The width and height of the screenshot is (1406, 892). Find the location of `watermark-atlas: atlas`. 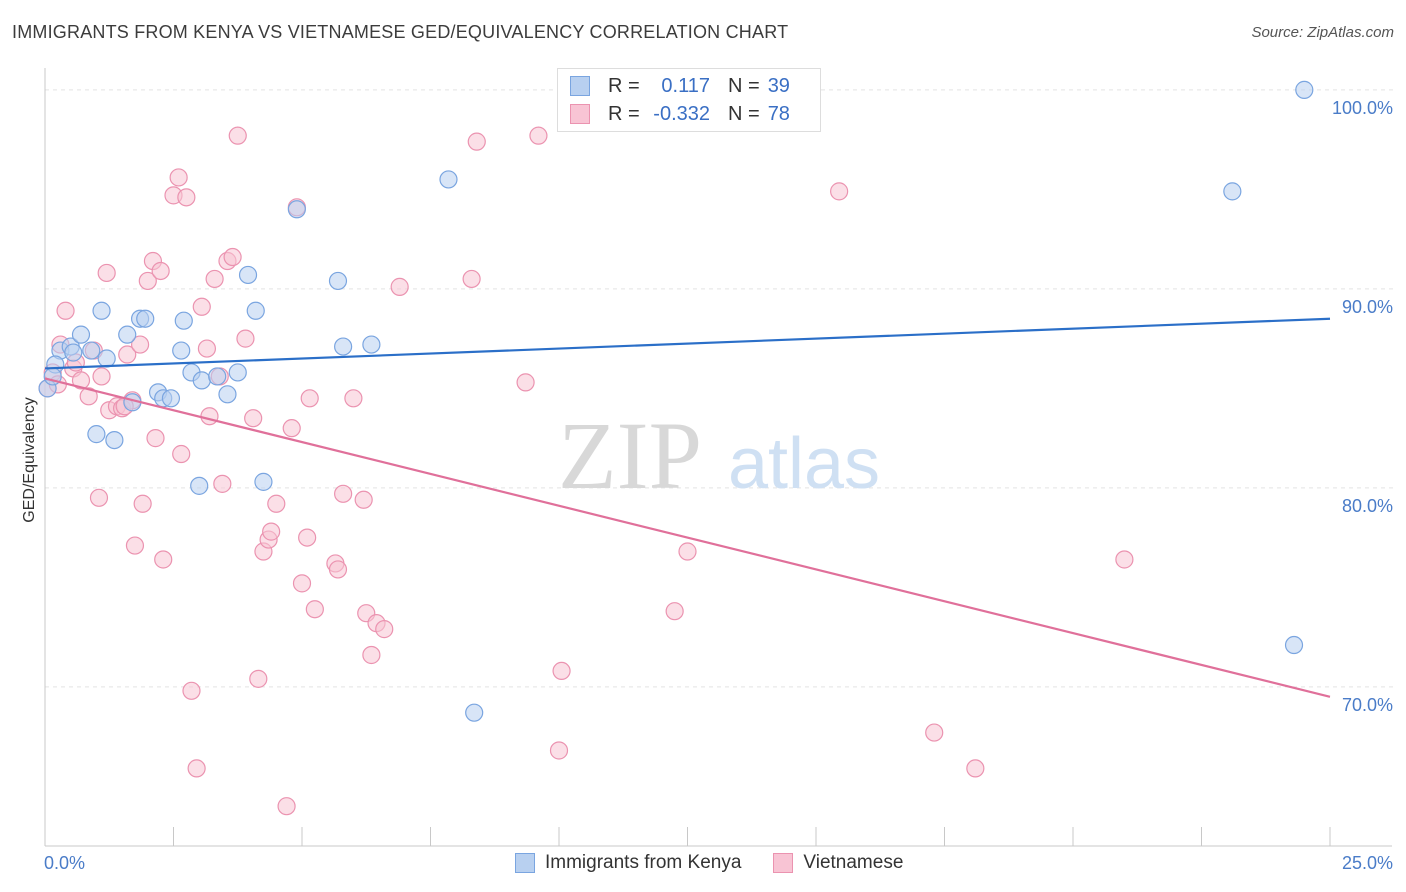

watermark-atlas: atlas is located at coordinates (804, 464).